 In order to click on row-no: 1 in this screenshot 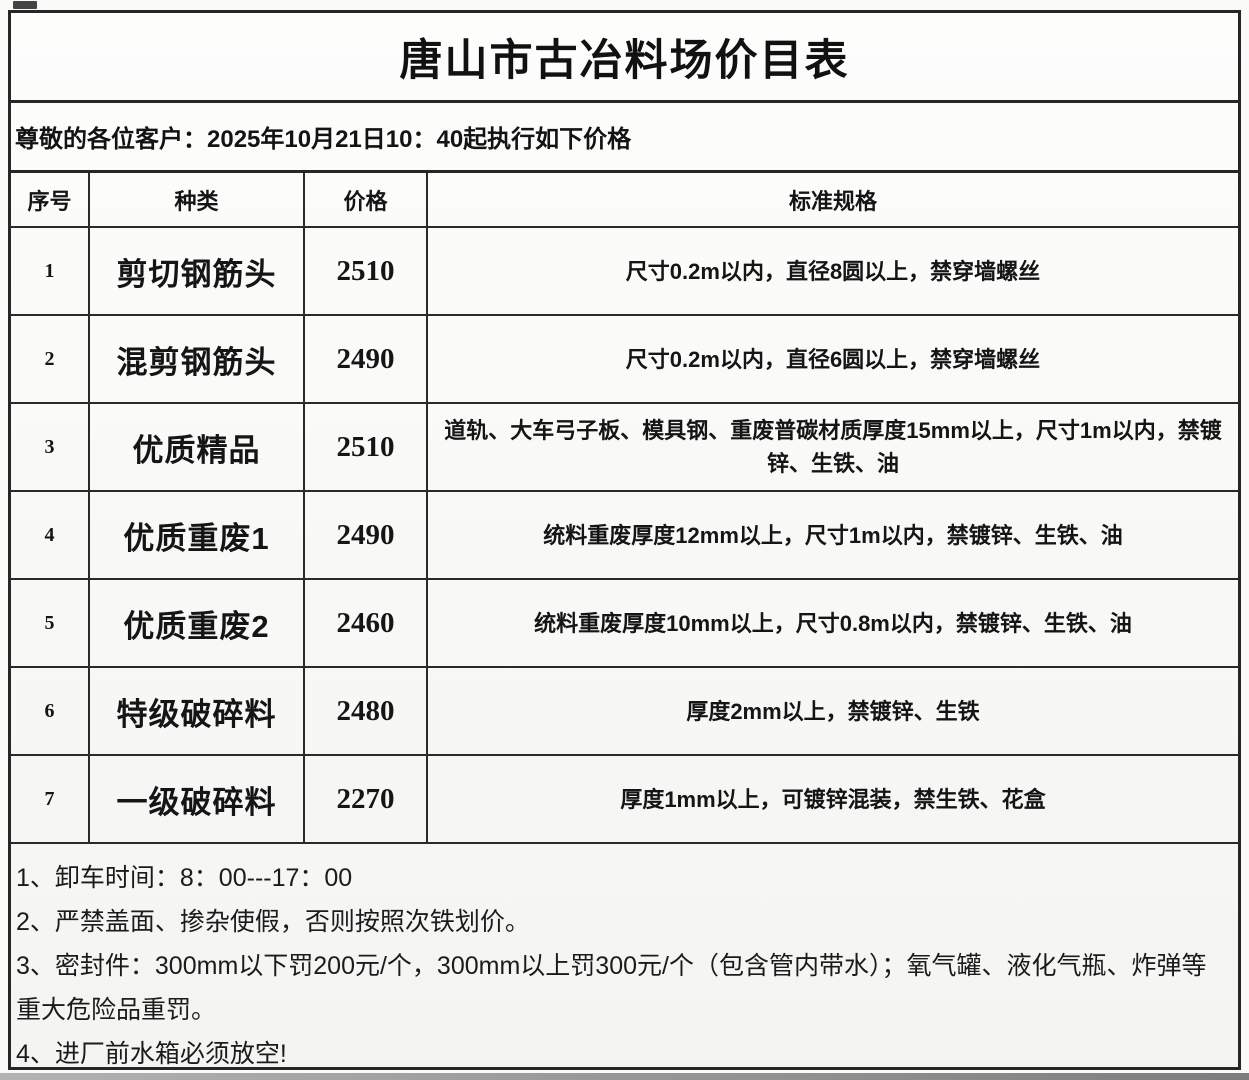, I will do `click(50, 272)`.